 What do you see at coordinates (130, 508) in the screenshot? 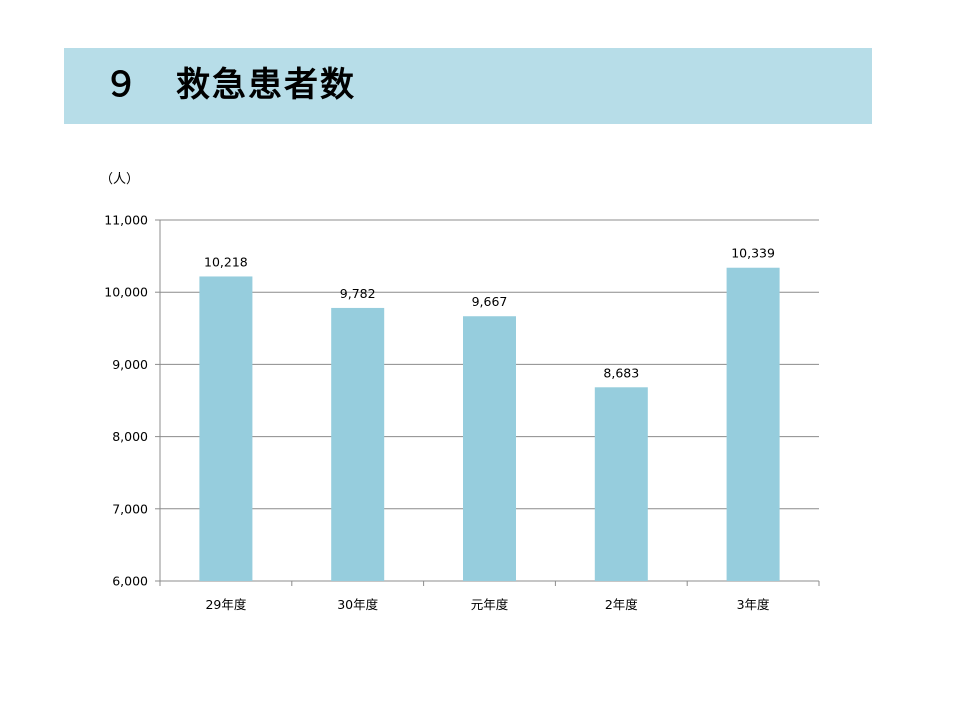
I see `y-tick-label-1: 7,000` at bounding box center [130, 508].